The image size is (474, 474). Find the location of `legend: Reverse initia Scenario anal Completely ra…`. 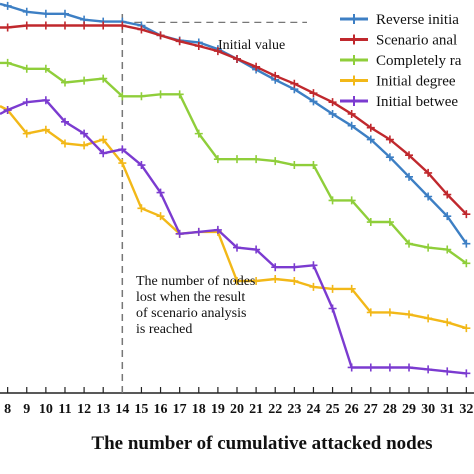

legend: Reverse initia Scenario anal Completely ra… is located at coordinates (401, 61).